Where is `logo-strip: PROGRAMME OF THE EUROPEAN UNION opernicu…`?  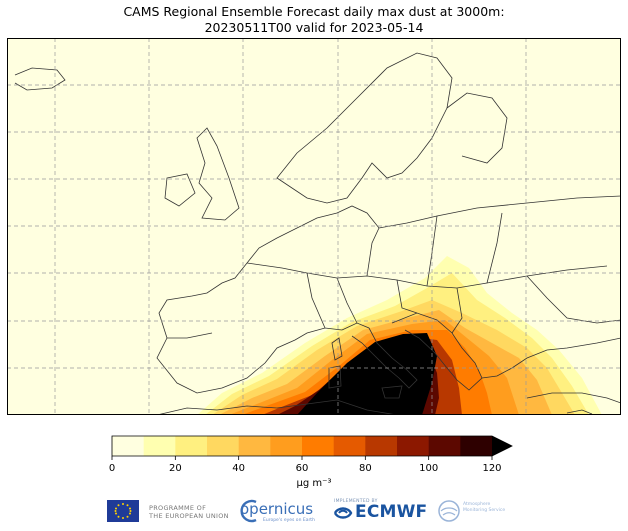 logo-strip: PROGRAMME OF THE EUROPEAN UNION opernicu… is located at coordinates (314, 512).